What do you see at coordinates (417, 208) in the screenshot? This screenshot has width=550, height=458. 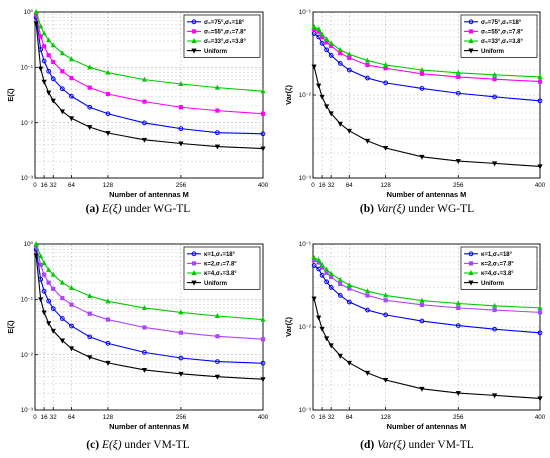 I see `panel-caption: (b) Var(ξ) under WG-TL` at bounding box center [417, 208].